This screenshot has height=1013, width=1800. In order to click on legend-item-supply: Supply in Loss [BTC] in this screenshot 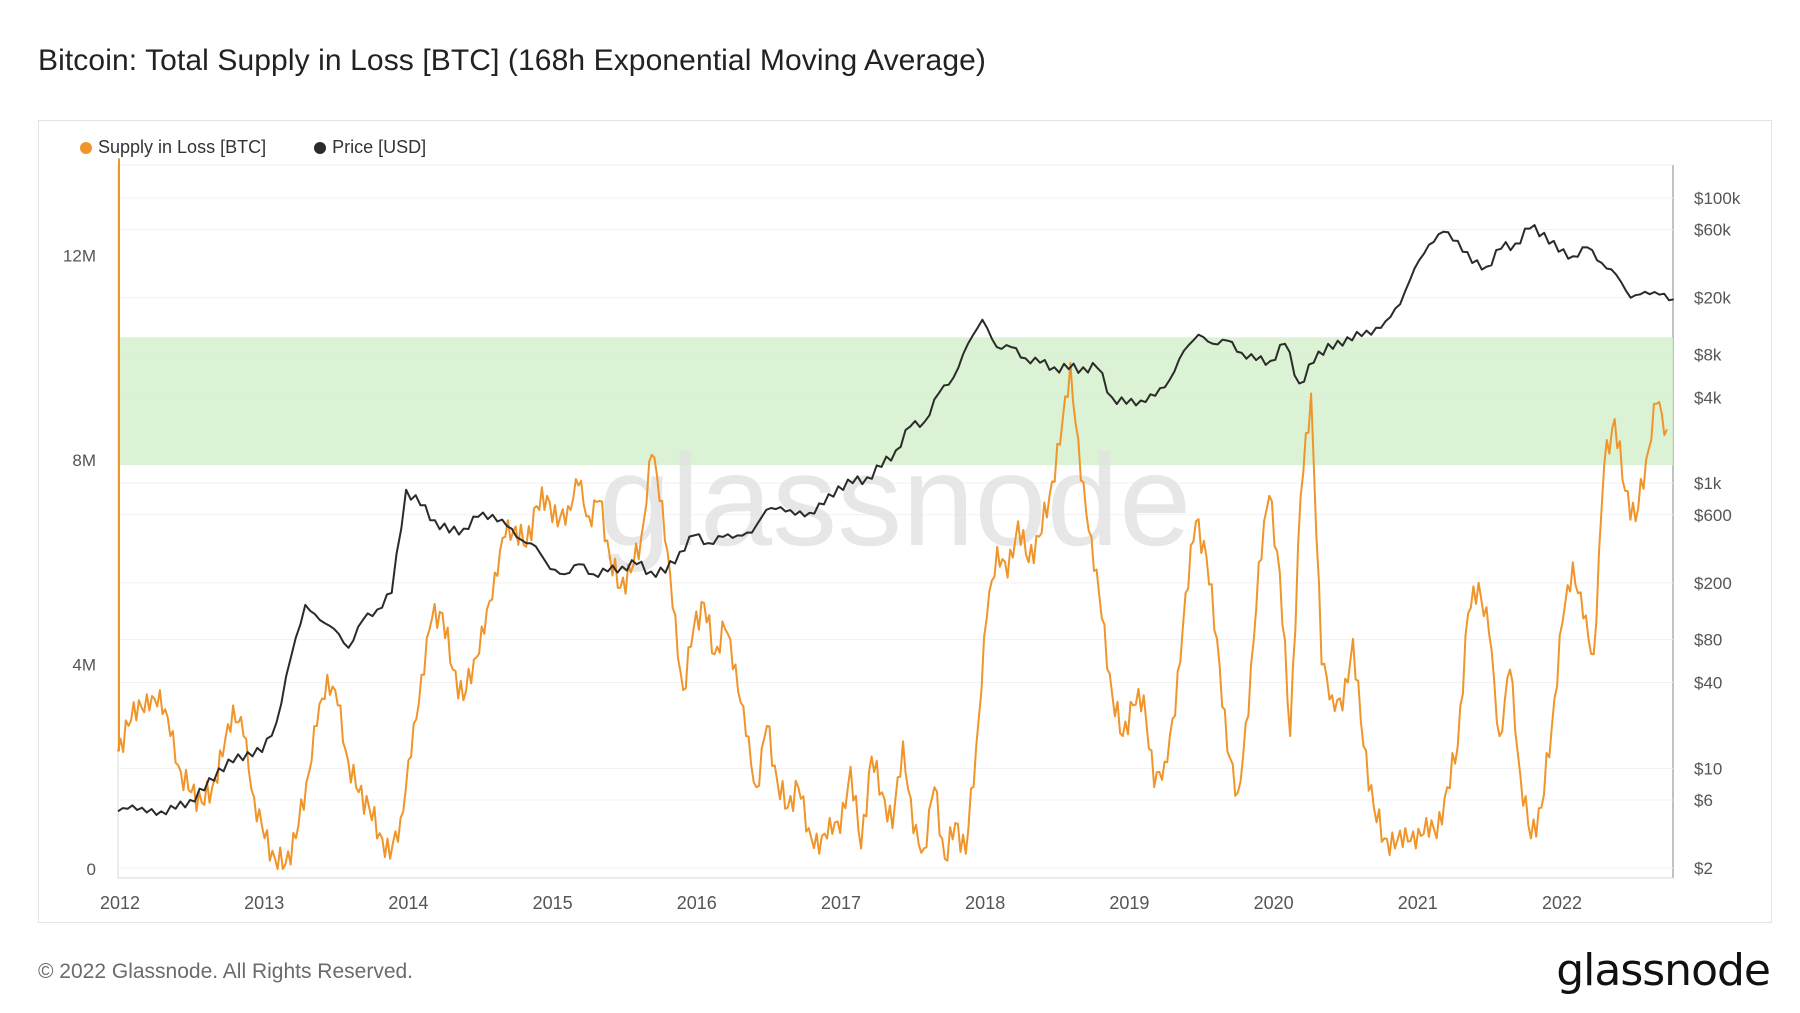, I will do `click(173, 147)`.